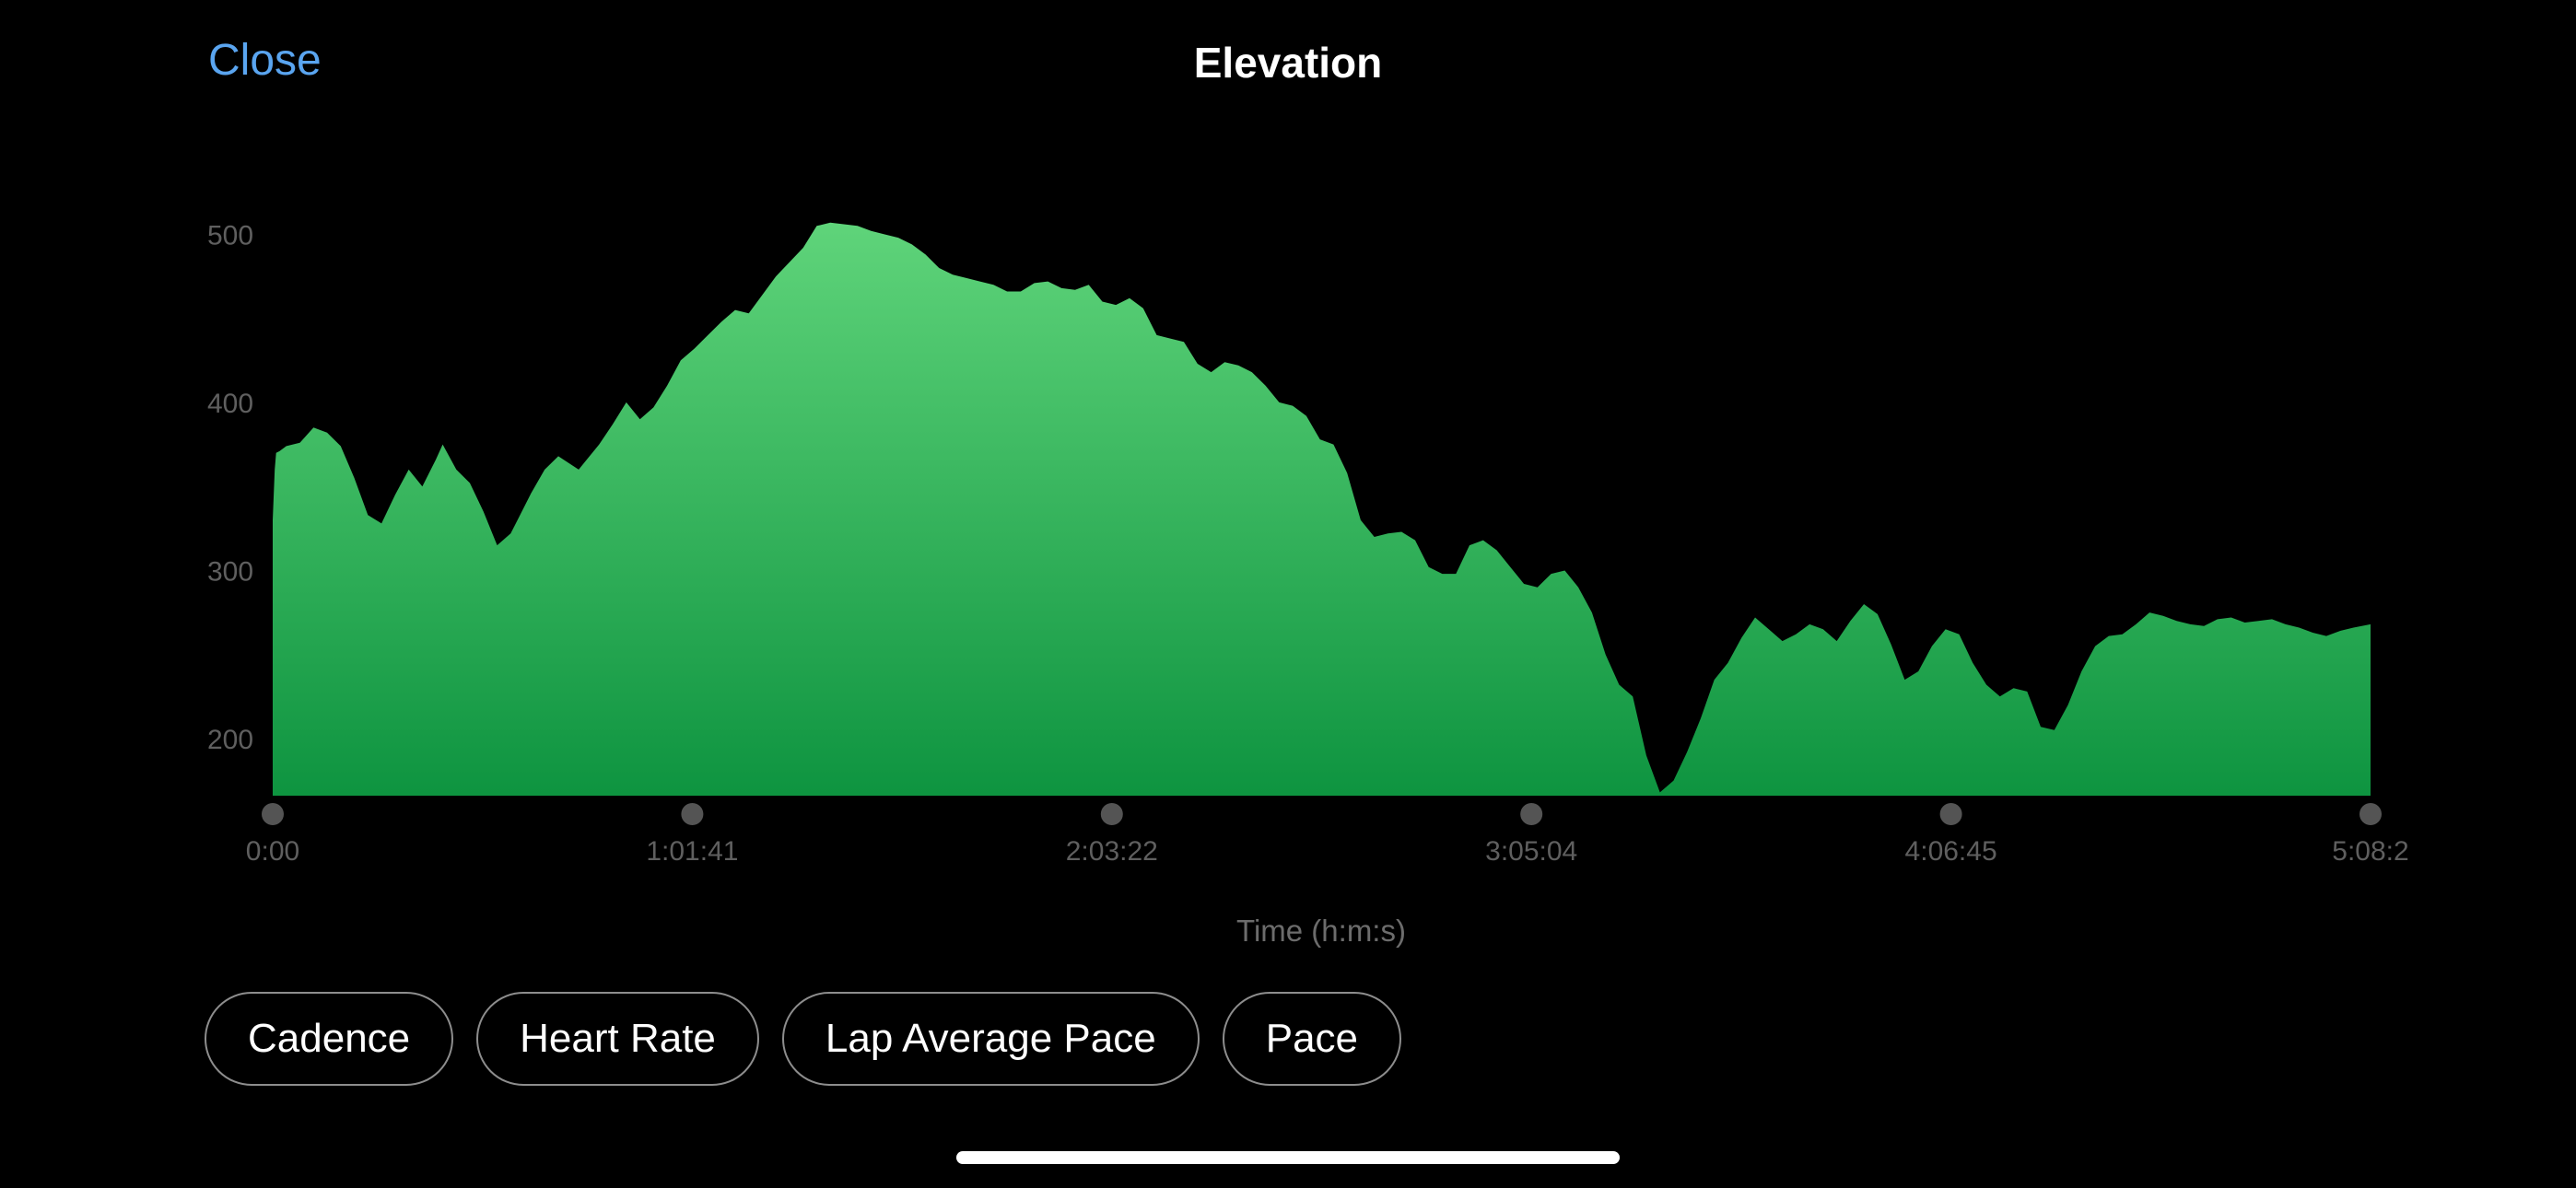  I want to click on y-tick-label: 500, so click(230, 235).